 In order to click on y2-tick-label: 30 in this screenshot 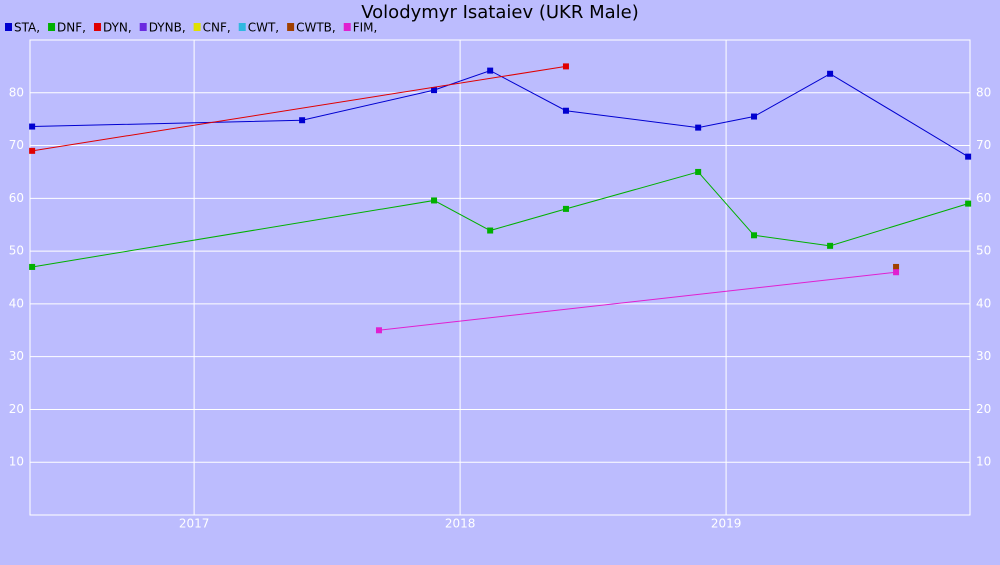, I will do `click(983, 356)`.